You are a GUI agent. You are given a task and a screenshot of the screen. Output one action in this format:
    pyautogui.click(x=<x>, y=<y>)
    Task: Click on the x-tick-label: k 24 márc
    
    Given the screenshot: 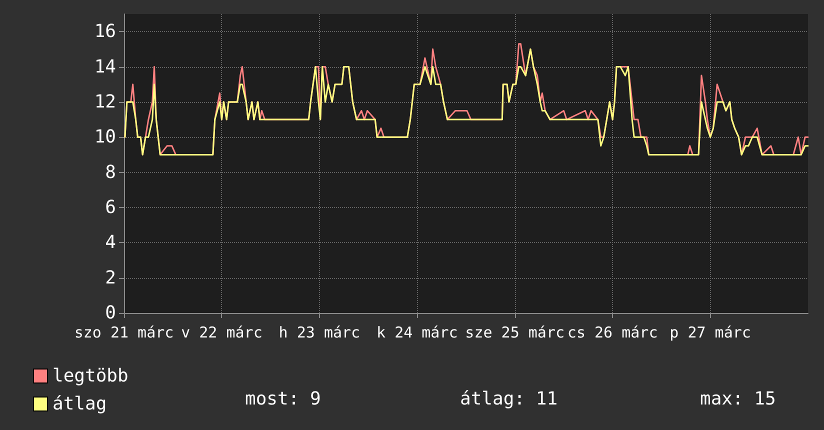 What is the action you would take?
    pyautogui.click(x=417, y=333)
    